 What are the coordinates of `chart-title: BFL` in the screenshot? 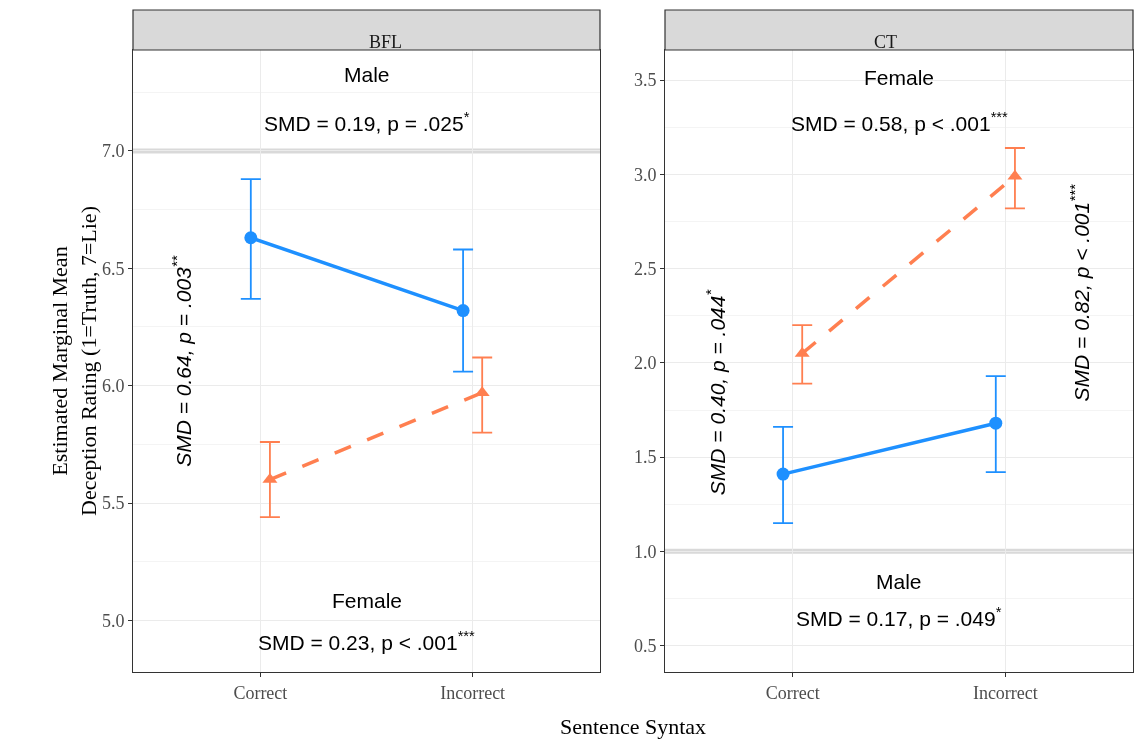 It's located at (386, 42).